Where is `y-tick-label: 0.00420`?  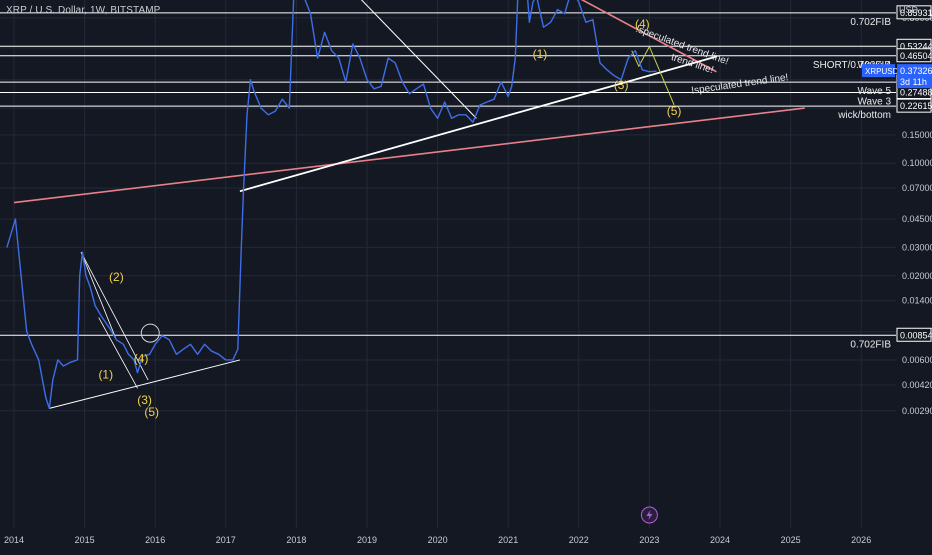
y-tick-label: 0.00420 is located at coordinates (917, 385).